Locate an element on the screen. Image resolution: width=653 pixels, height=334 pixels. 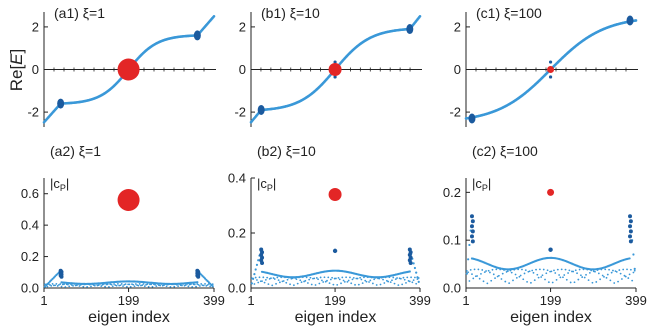
y-tick-label: 0.4 is located at coordinates (30, 225).